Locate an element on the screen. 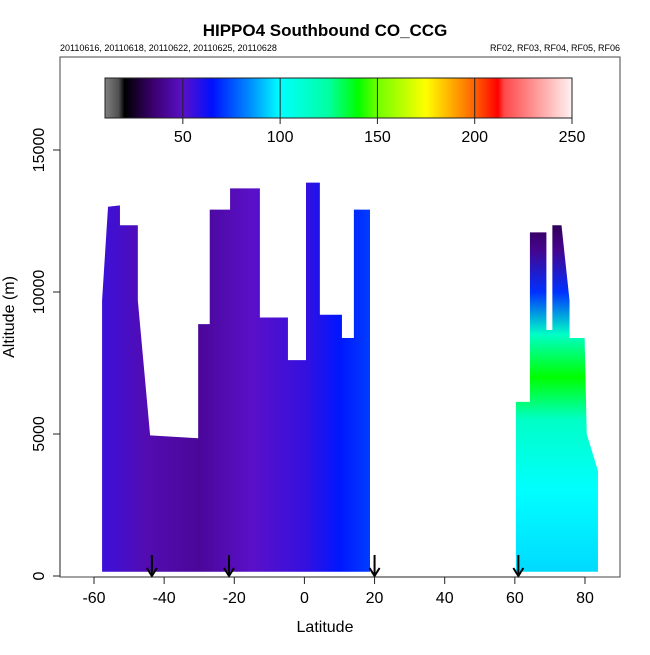 This screenshot has height=655, width=650. flights-subtitle: RF02, RF03, RF04, RF05, RF06 is located at coordinates (555, 48).